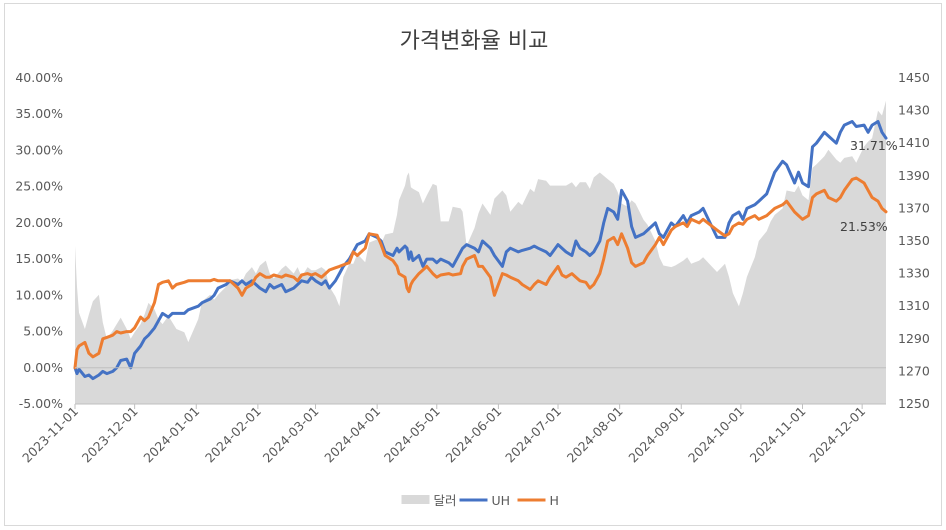  I want to click on x-tick-label: 2024-04-01, so click(352, 435).